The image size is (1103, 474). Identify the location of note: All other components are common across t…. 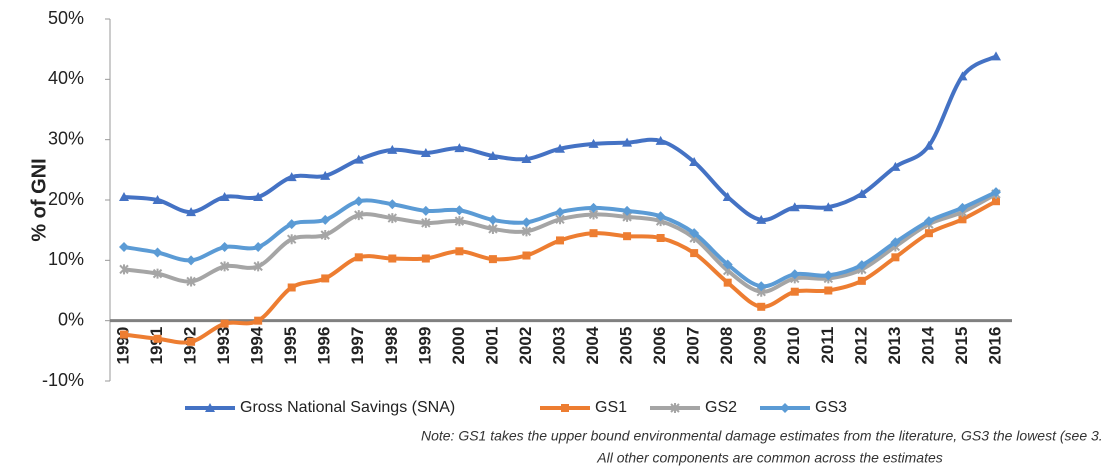
(769, 458).